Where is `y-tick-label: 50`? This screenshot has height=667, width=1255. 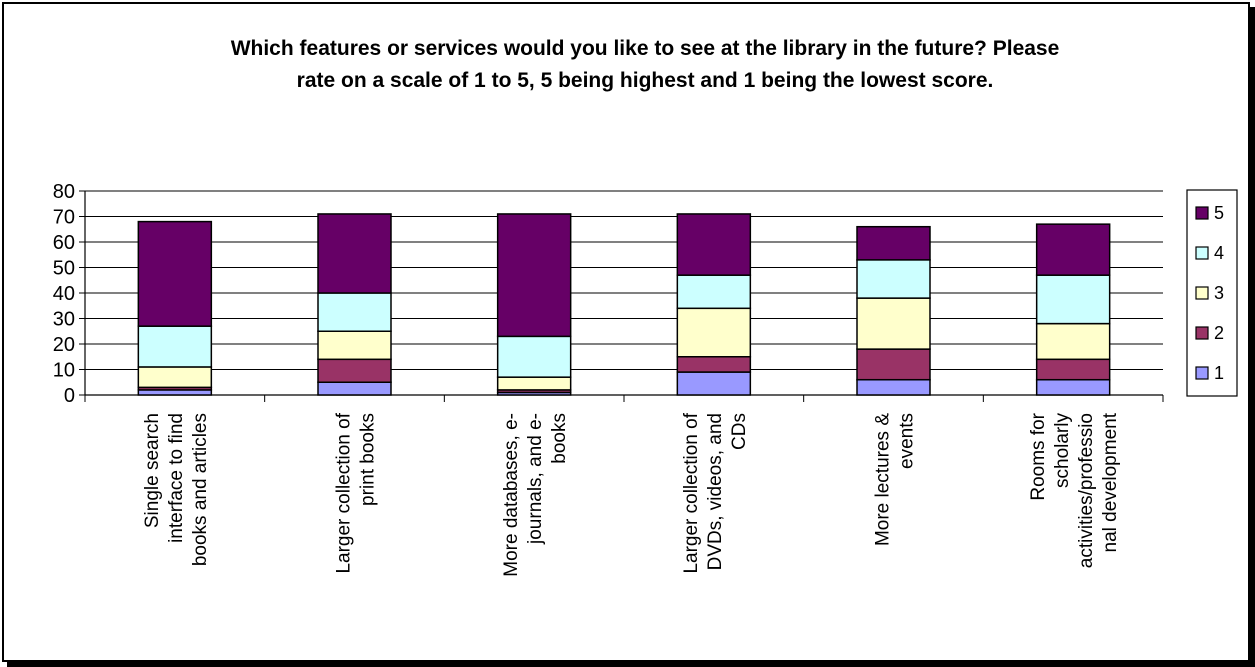 y-tick-label: 50 is located at coordinates (64, 269).